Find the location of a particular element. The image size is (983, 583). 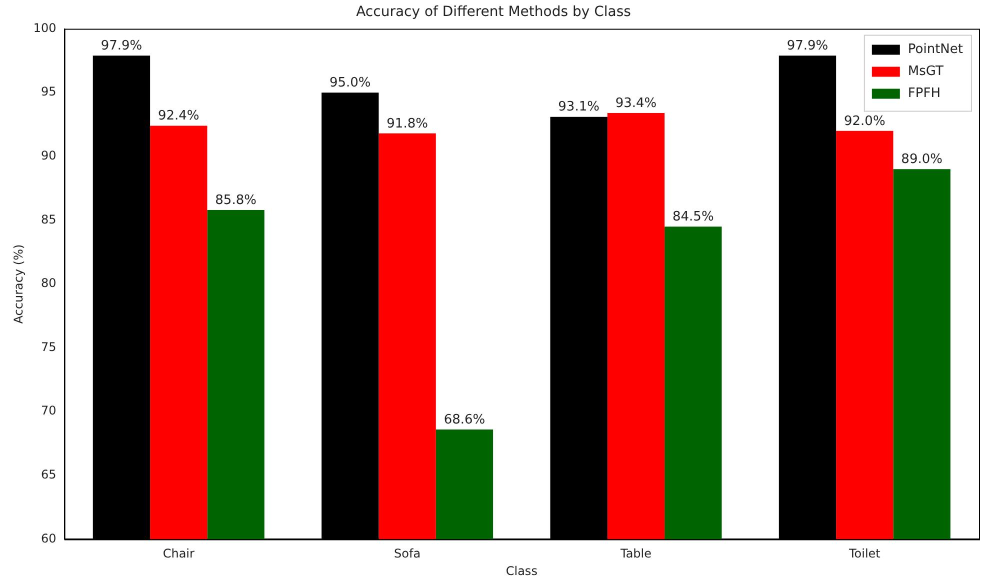

x-tick-label: Chair is located at coordinates (178, 553).